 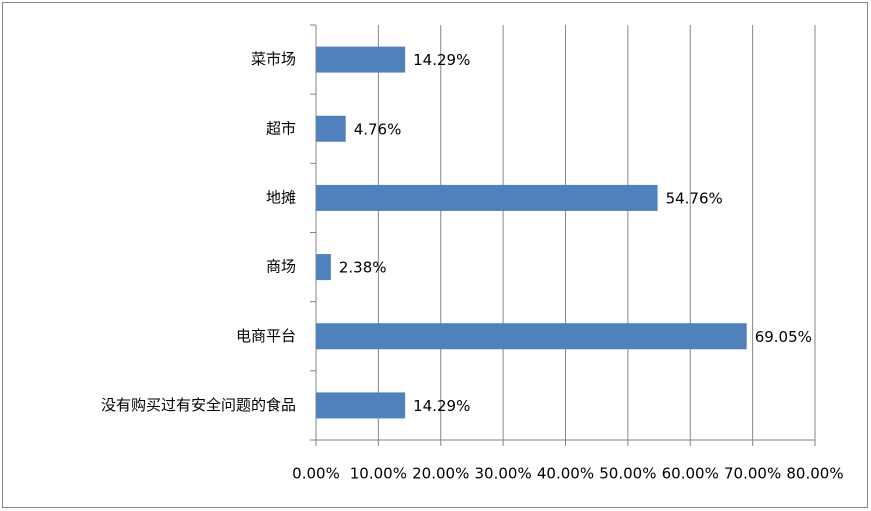 What do you see at coordinates (281, 128) in the screenshot?
I see `y-tick-label: 超市` at bounding box center [281, 128].